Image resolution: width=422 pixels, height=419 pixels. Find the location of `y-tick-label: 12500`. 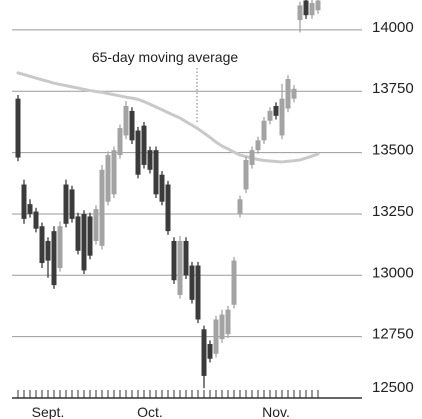

y-tick-label: 12500 is located at coordinates (393, 387).